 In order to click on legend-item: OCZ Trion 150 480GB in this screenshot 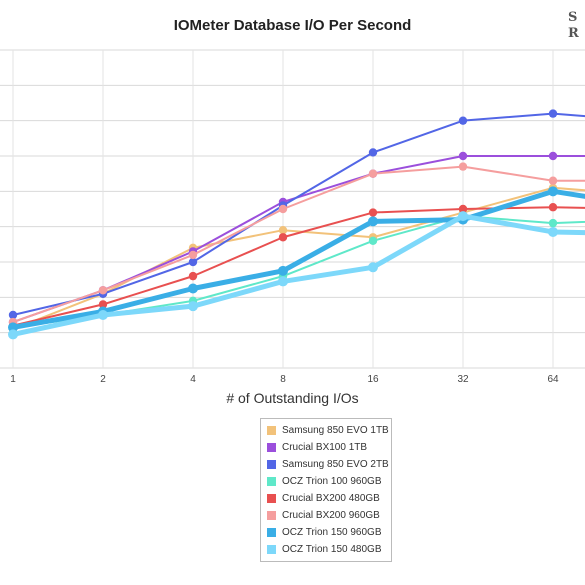, I will do `click(326, 549)`.